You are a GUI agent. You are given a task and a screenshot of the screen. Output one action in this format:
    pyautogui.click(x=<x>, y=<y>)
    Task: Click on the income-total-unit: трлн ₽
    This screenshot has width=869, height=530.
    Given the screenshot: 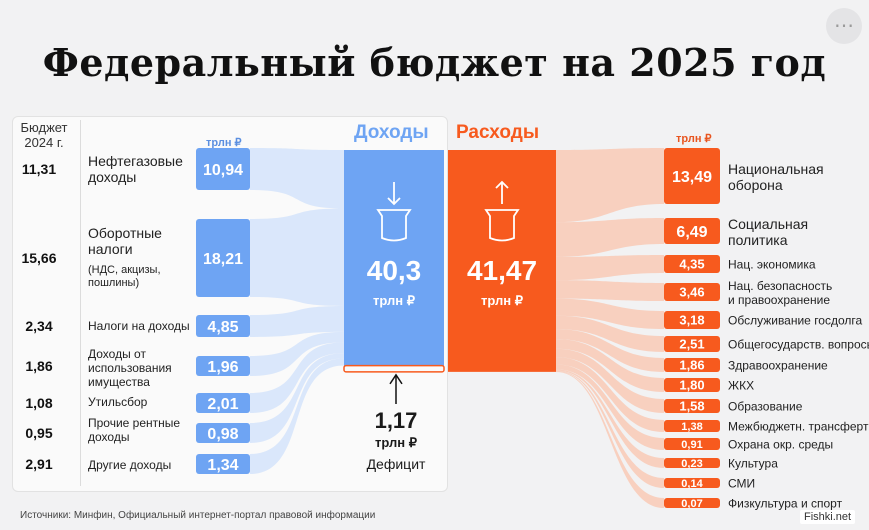 What is the action you would take?
    pyautogui.click(x=394, y=300)
    